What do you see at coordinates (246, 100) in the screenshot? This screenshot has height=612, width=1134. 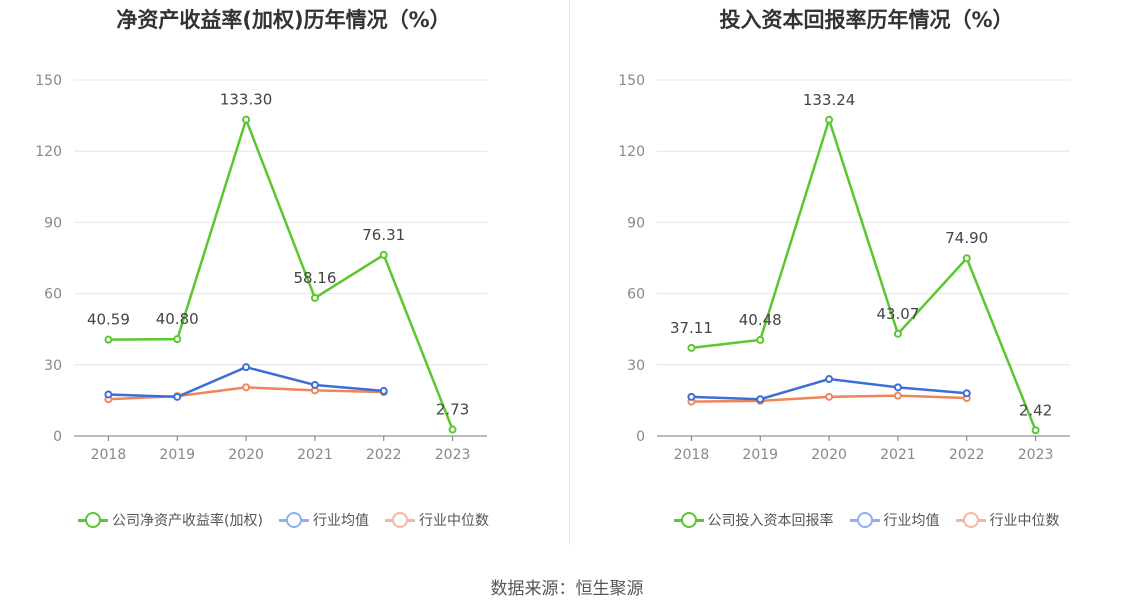 I see `data-label: 133.30` at bounding box center [246, 100].